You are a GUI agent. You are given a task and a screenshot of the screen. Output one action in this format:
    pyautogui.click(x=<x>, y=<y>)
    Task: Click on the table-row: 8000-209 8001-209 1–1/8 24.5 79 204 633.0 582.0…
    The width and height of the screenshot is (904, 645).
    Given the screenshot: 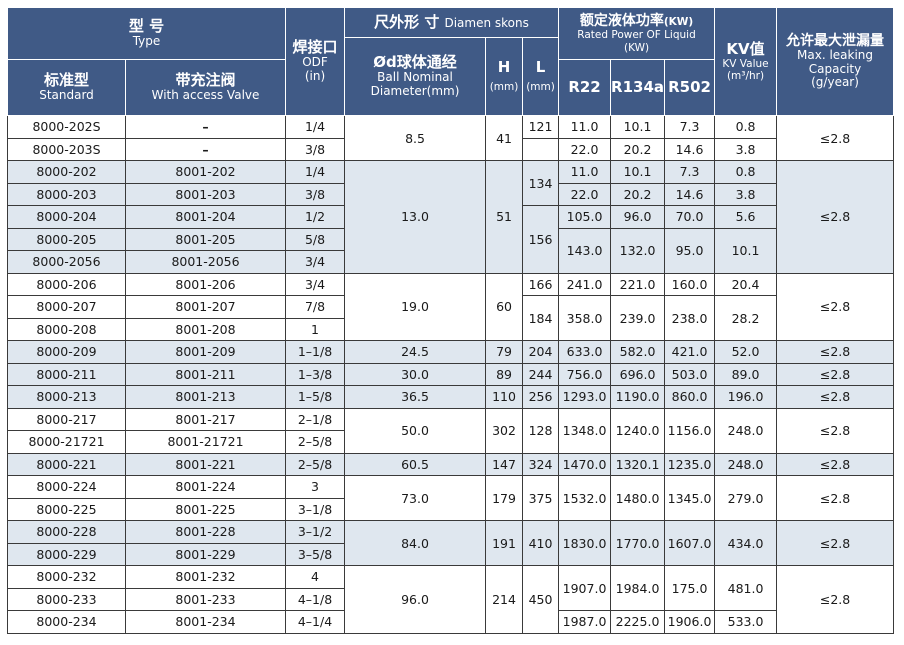 What is the action you would take?
    pyautogui.click(x=451, y=352)
    